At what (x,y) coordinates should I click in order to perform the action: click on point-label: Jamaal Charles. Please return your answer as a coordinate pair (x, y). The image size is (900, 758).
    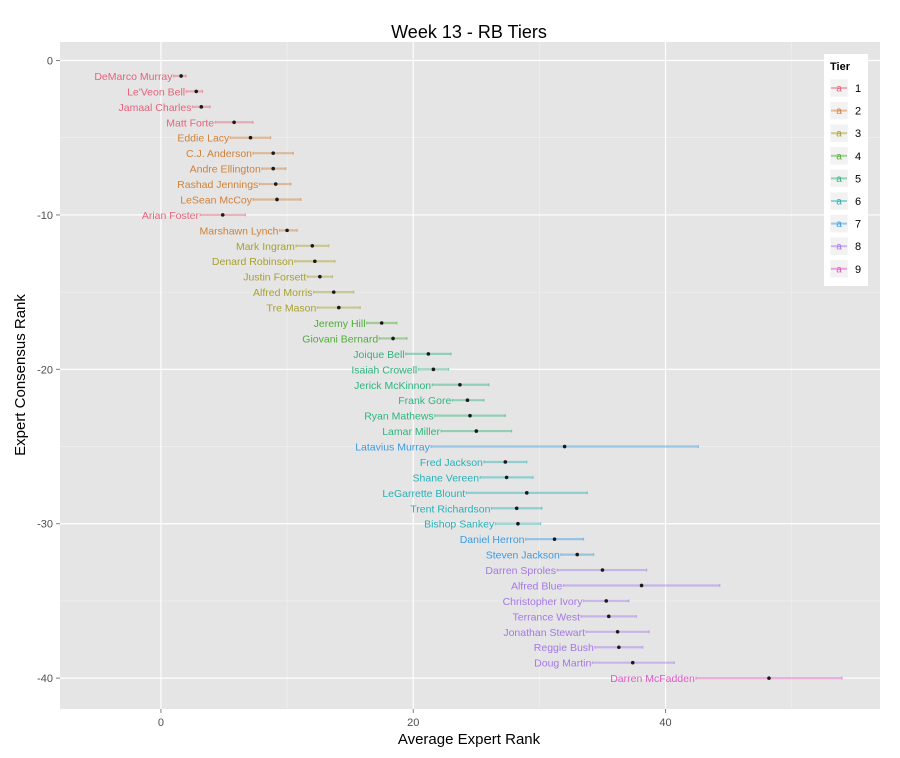
    Looking at the image, I should click on (155, 108).